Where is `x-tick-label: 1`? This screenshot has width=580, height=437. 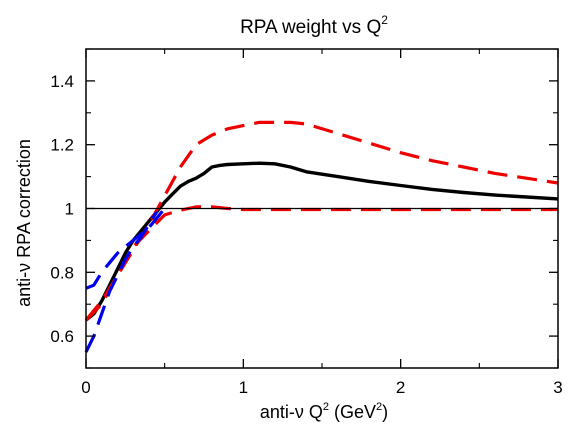
x-tick-label: 1 is located at coordinates (243, 387).